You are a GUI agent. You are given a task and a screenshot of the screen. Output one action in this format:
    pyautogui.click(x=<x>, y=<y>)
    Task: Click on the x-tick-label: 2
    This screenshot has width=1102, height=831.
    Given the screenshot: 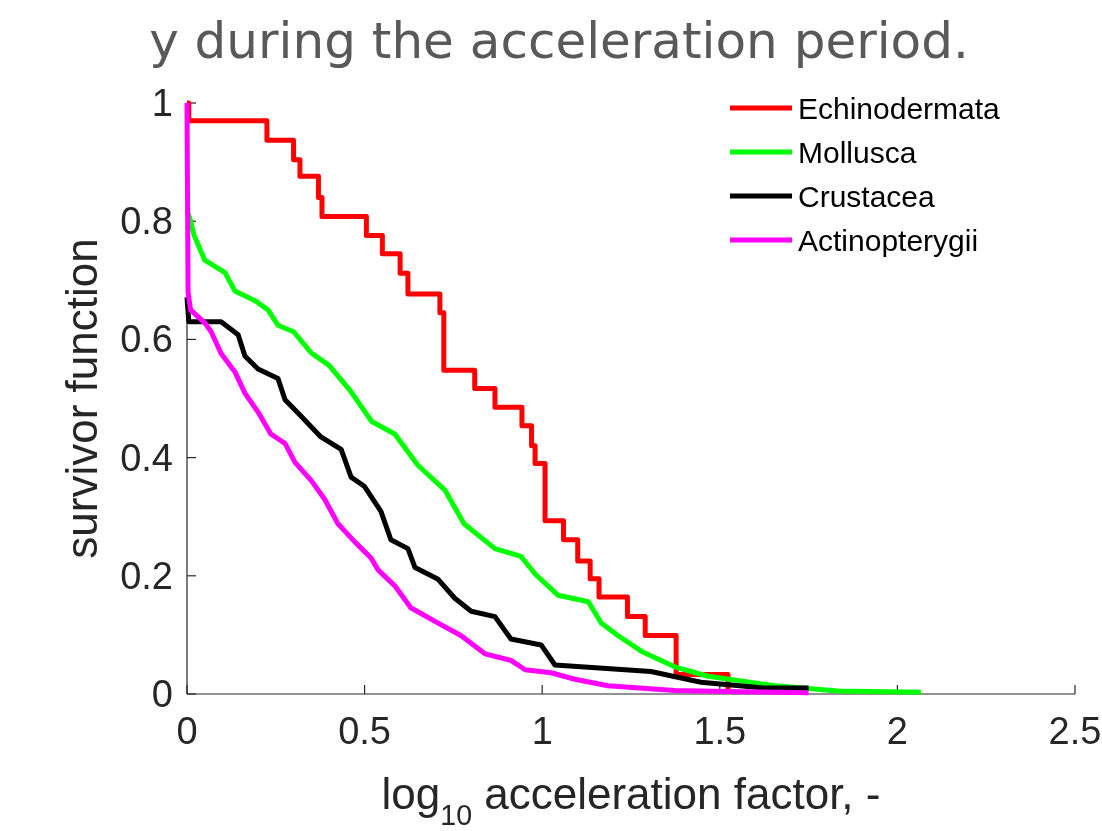 What is the action you would take?
    pyautogui.click(x=897, y=731)
    